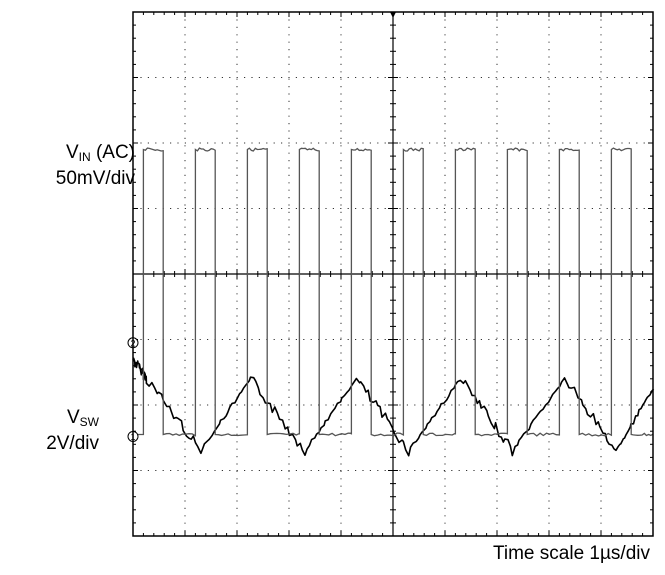  Describe the element at coordinates (72, 443) in the screenshot. I see `channel1-scale: 2V/div` at that location.